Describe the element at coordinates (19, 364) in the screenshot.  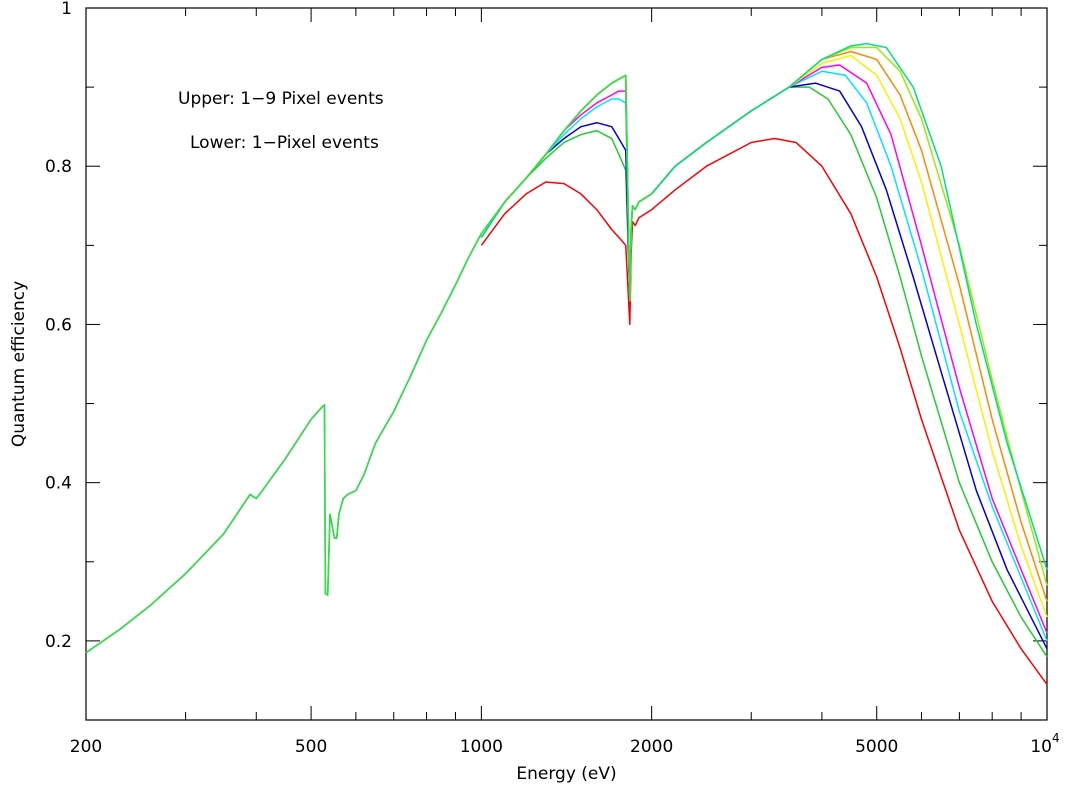
I see `y-axis-title: Quantum efficiency` at that location.